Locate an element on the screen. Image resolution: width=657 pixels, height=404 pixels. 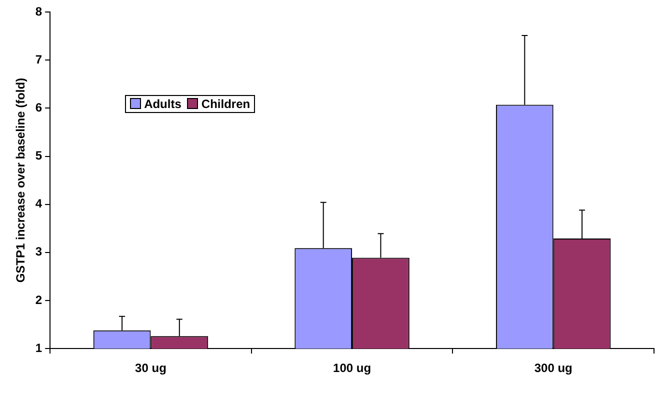
y-tick-label: 1 is located at coordinates (38, 347).